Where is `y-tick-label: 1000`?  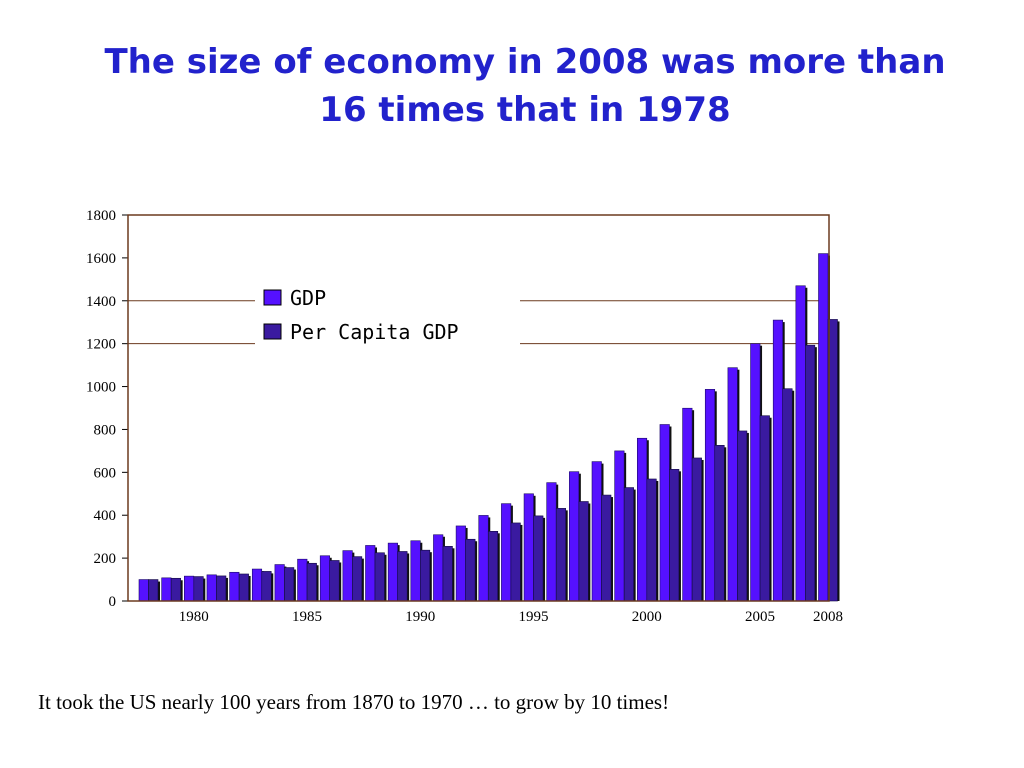
y-tick-label: 1000 is located at coordinates (101, 388).